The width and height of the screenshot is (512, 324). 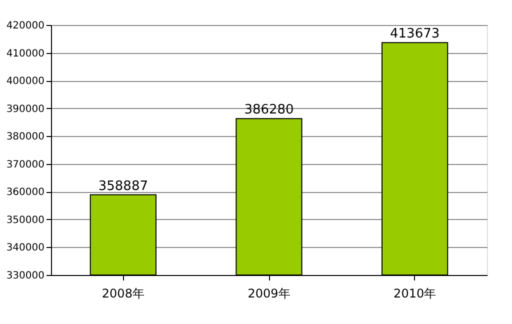 What do you see at coordinates (25, 220) in the screenshot?
I see `y-tick-label: 350000` at bounding box center [25, 220].